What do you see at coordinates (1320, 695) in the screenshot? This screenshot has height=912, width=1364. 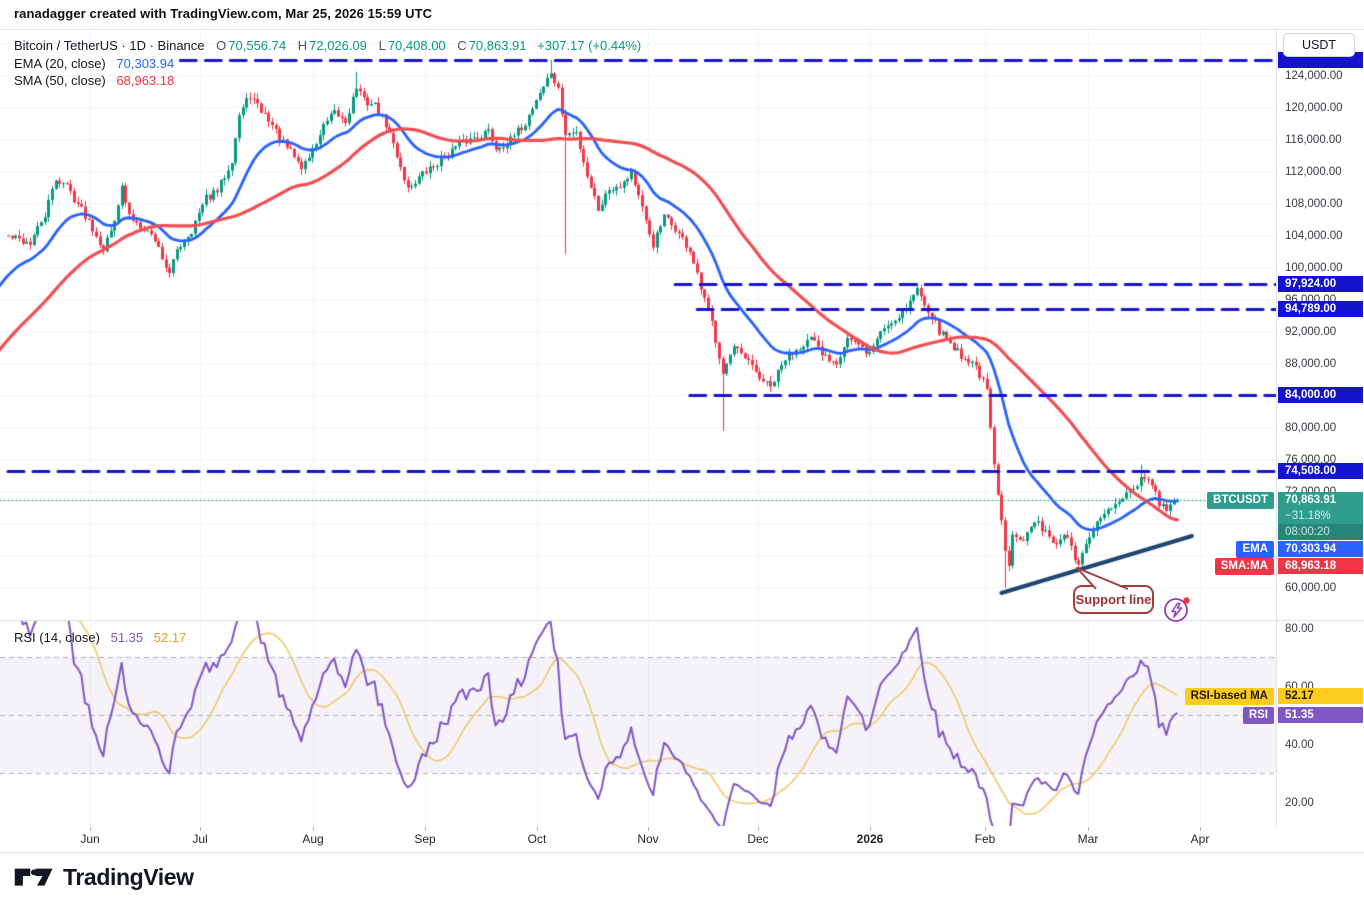 I see `rsi-ma-value-label: 52.17` at bounding box center [1320, 695].